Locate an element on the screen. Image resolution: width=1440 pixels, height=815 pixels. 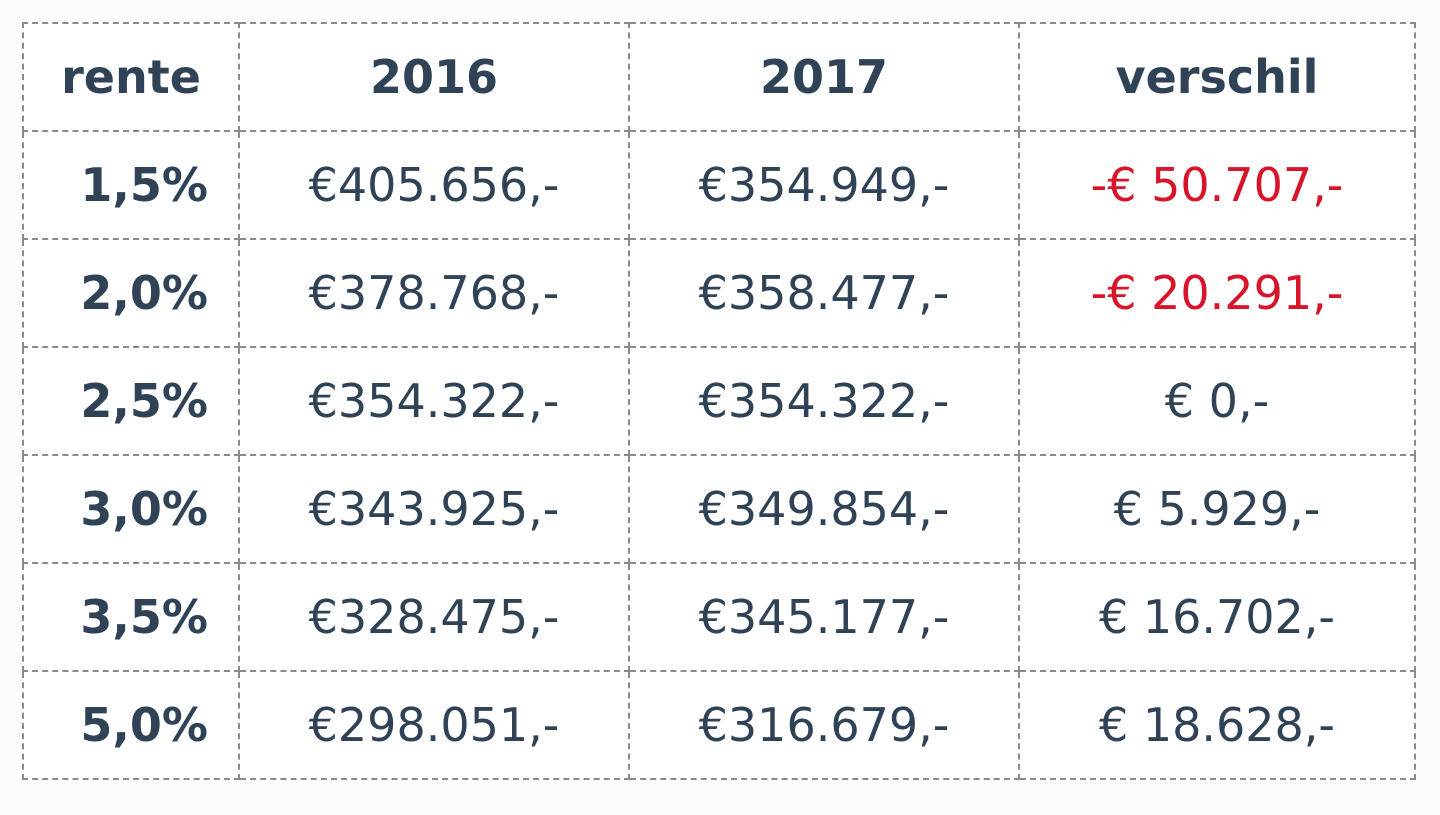
header-row: rente 2016 2017 verschil is located at coordinates (719, 77).